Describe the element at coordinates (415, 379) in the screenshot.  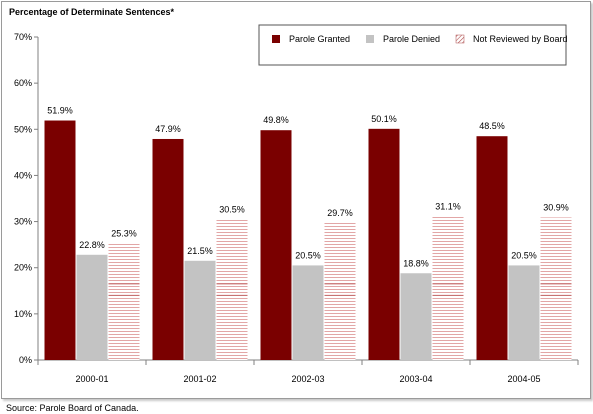
I see `x-tick-label: 2003-04` at that location.